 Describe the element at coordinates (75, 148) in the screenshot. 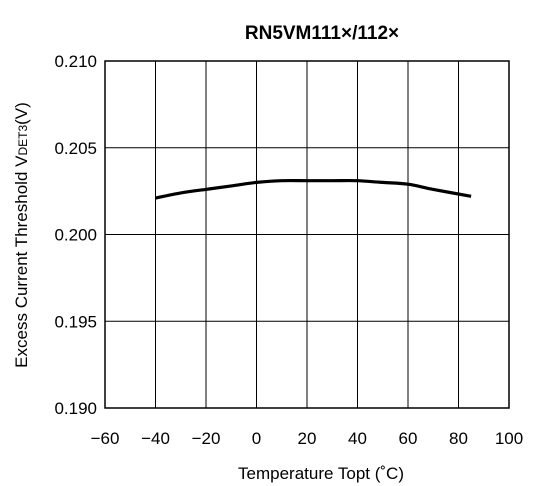

I see `y-tick-label: 0.205` at that location.